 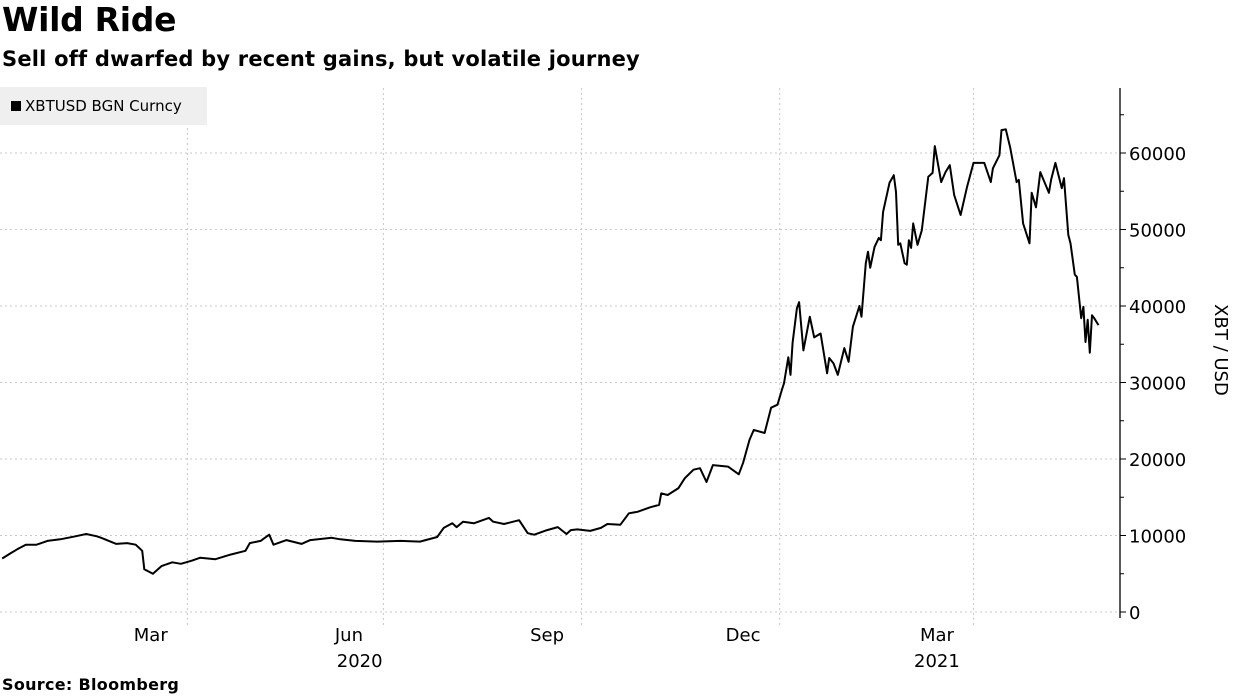 I want to click on y-tick-label: 30000, so click(x=1157, y=384).